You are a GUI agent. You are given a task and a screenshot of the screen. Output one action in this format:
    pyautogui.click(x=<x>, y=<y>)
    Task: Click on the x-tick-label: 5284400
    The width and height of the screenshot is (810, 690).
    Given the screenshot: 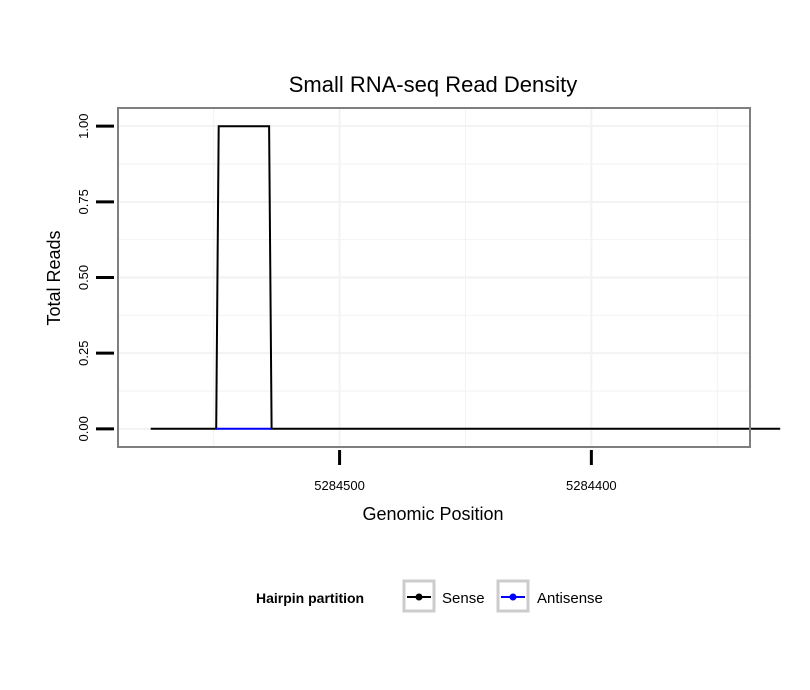 What is the action you would take?
    pyautogui.click(x=591, y=485)
    